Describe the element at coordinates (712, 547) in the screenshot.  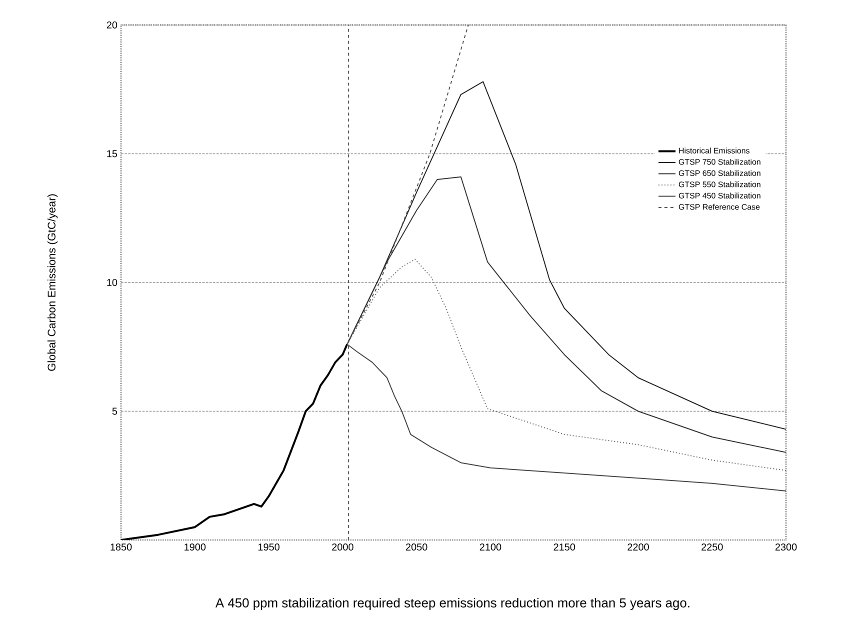
I see `x-tick-label: 2250` at that location.